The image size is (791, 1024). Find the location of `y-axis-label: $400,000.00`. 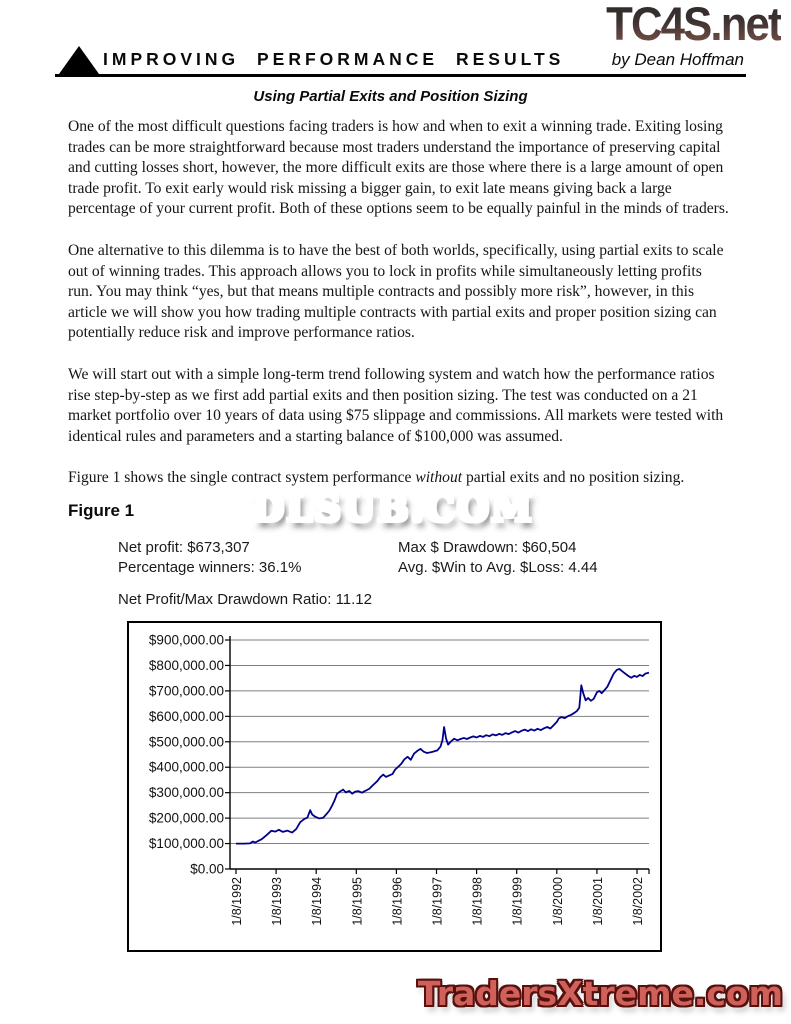

y-axis-label: $400,000.00 is located at coordinates (186, 767).